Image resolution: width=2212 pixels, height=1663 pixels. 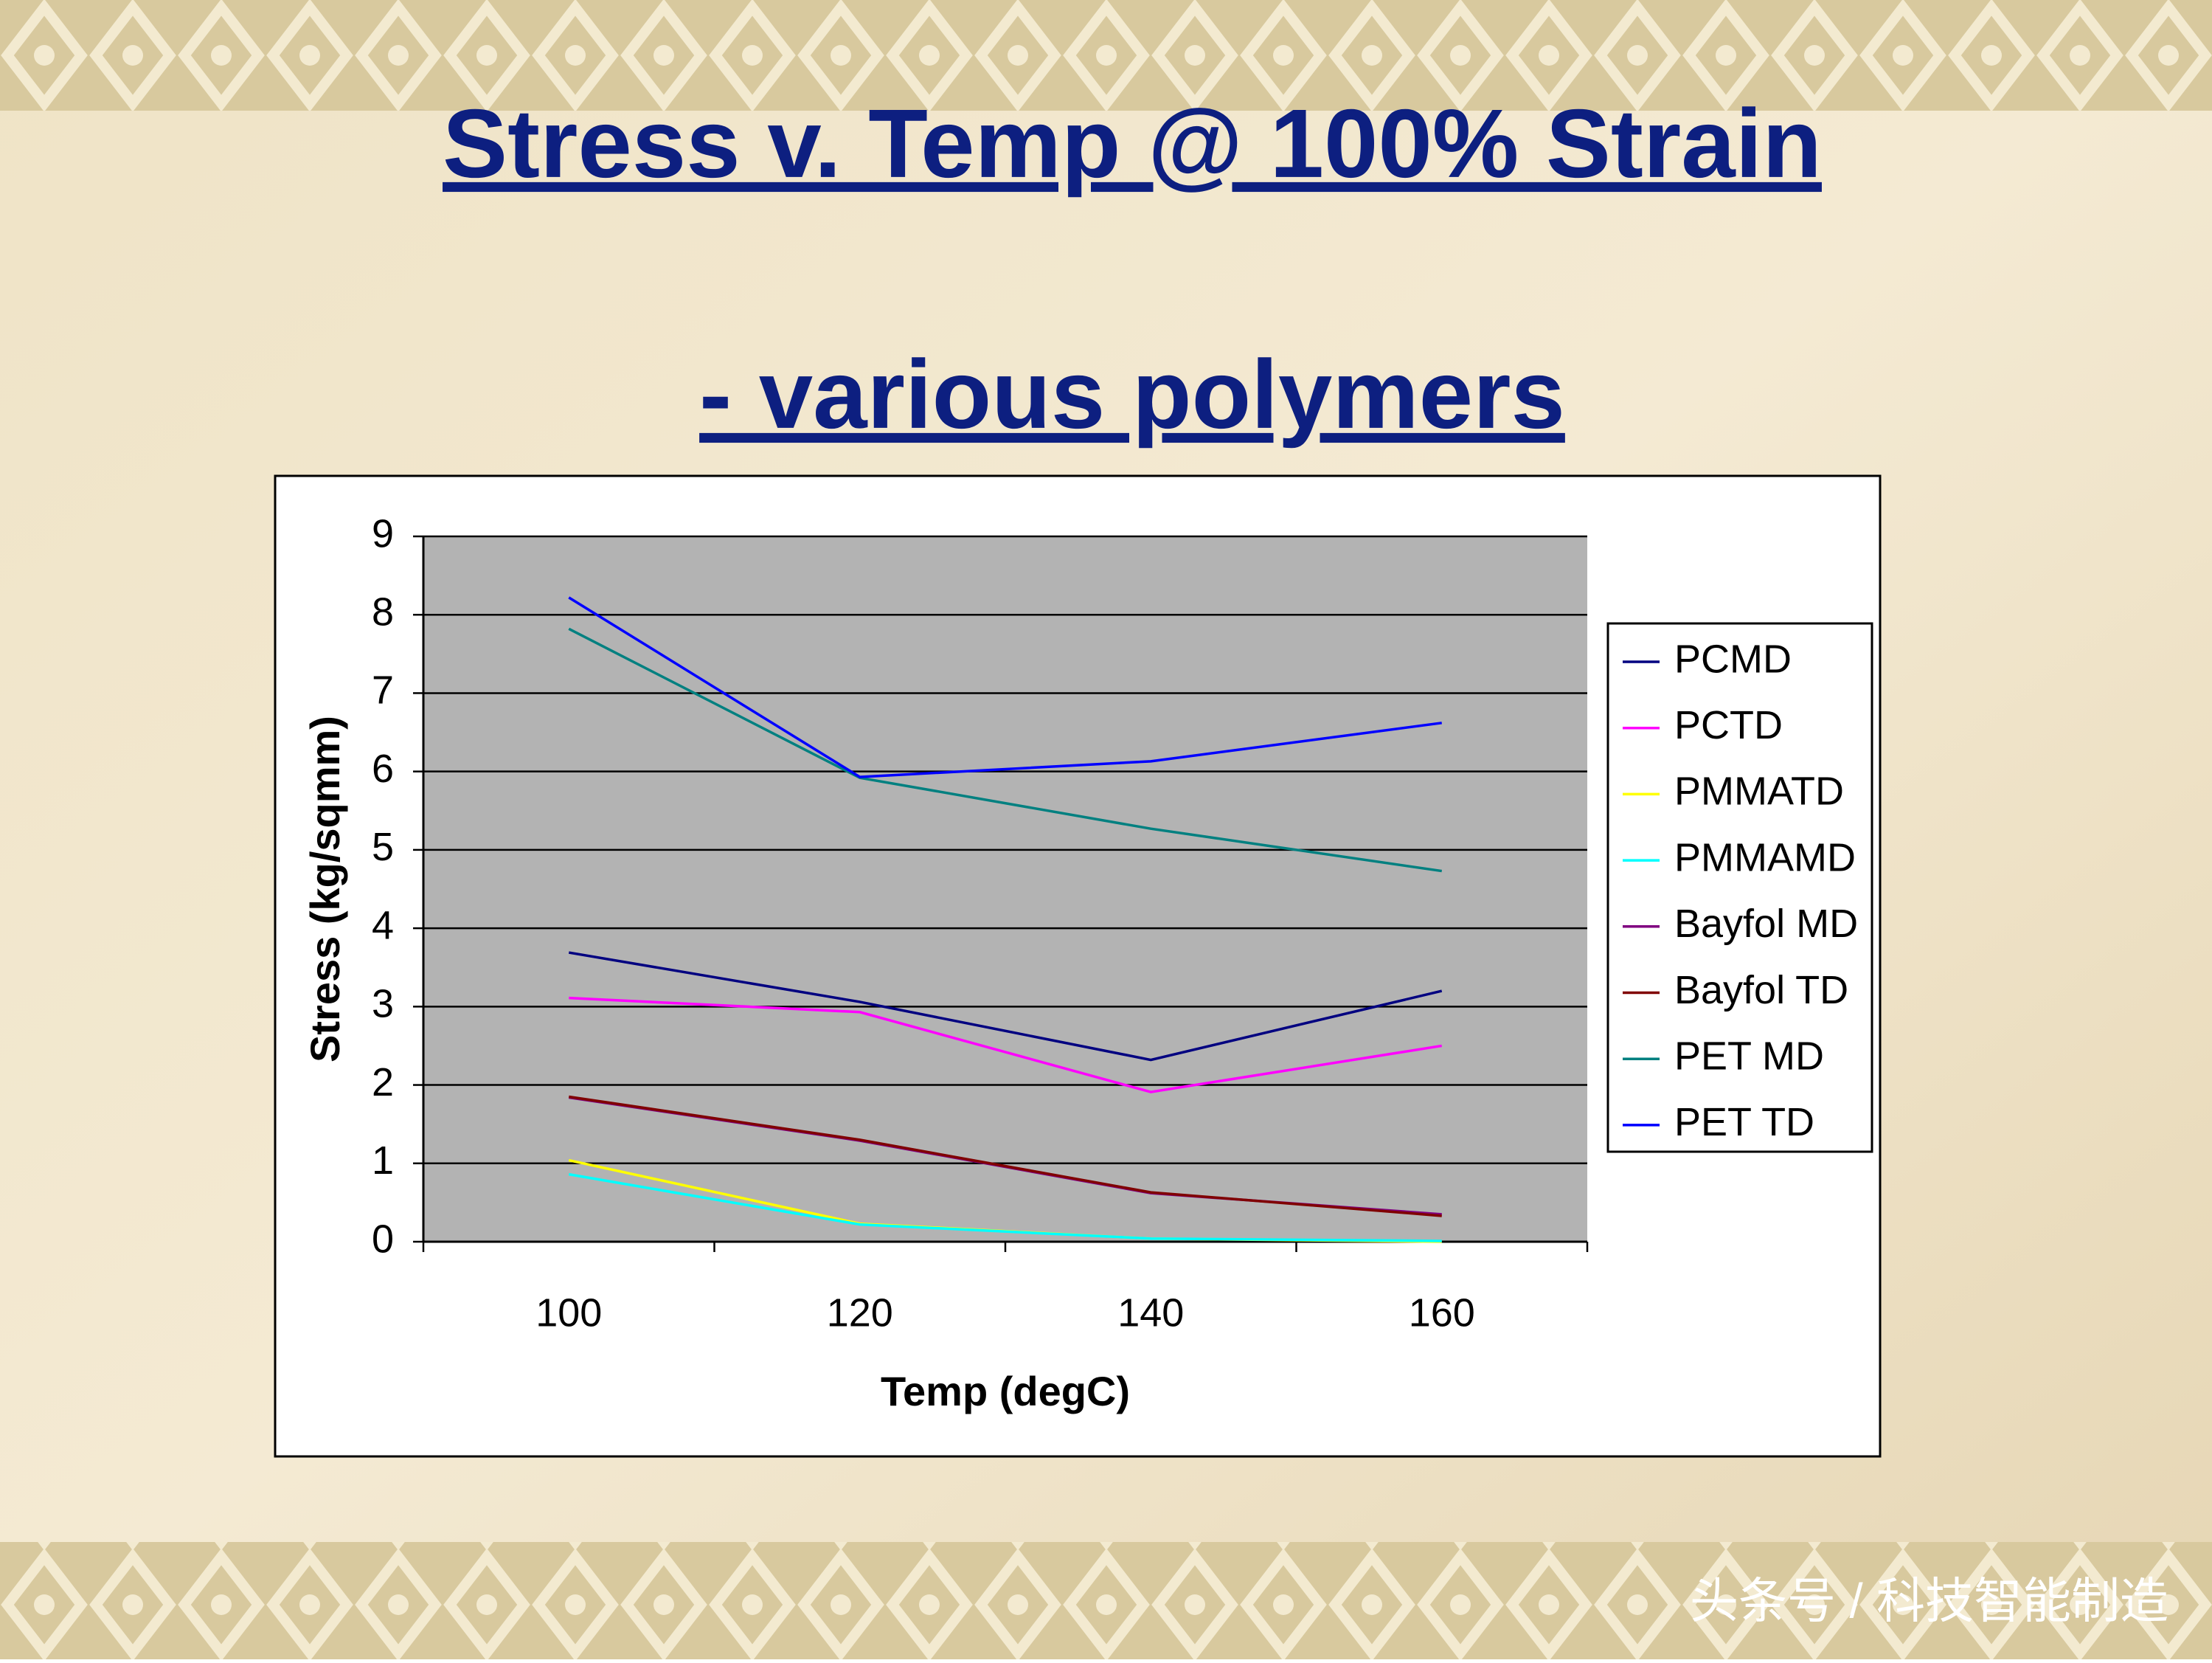 I want to click on legend-box, so click(x=1739, y=888).